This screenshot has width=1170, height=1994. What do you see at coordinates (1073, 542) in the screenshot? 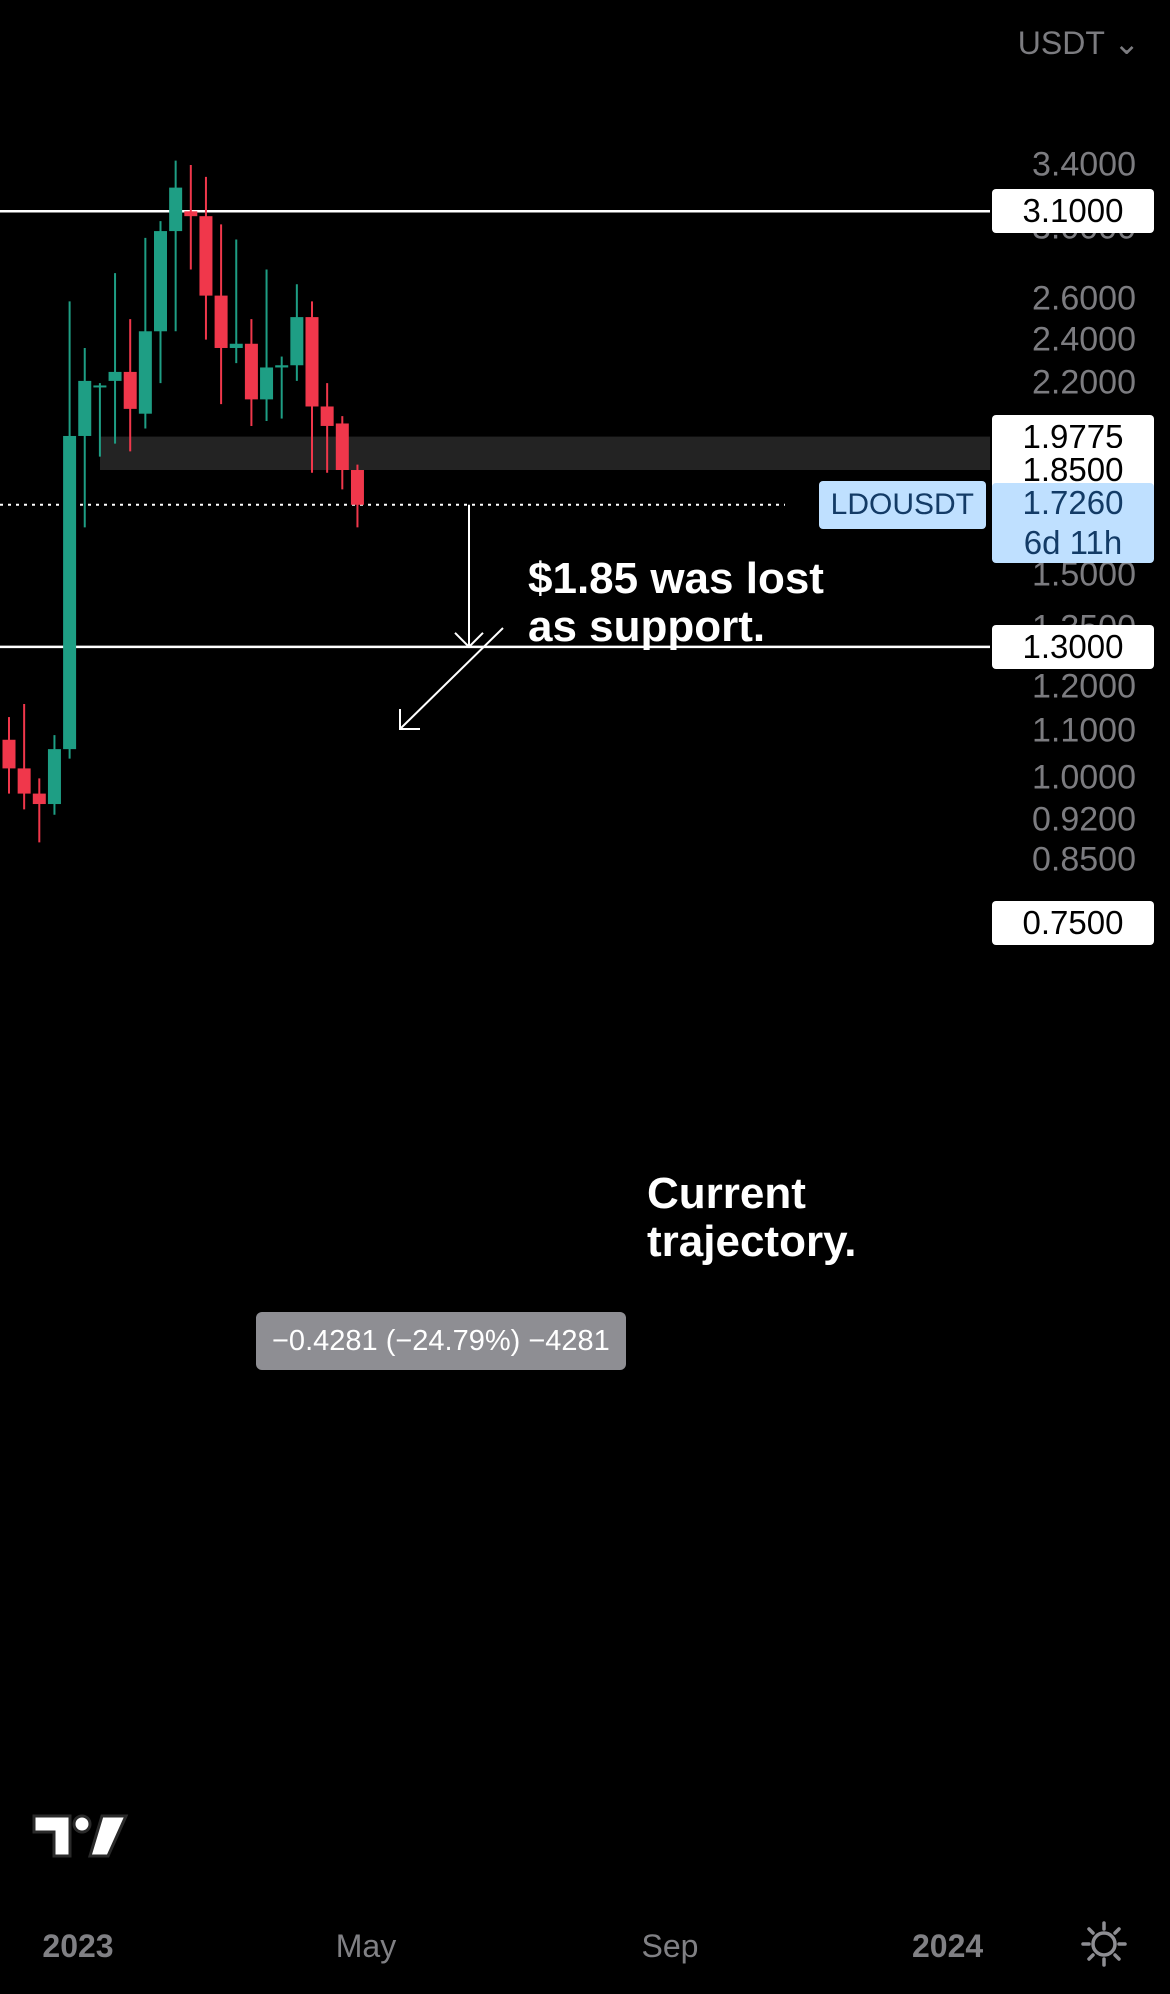
I see `bar-countdown: 6d 11h` at bounding box center [1073, 542].